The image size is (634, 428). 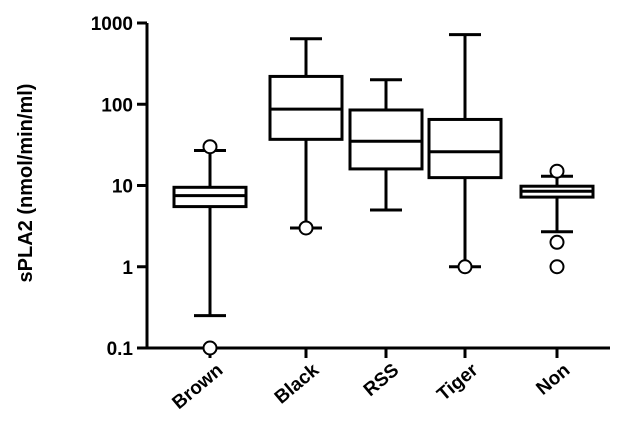 What do you see at coordinates (112, 24) in the screenshot?
I see `y-tick-label: 1000` at bounding box center [112, 24].